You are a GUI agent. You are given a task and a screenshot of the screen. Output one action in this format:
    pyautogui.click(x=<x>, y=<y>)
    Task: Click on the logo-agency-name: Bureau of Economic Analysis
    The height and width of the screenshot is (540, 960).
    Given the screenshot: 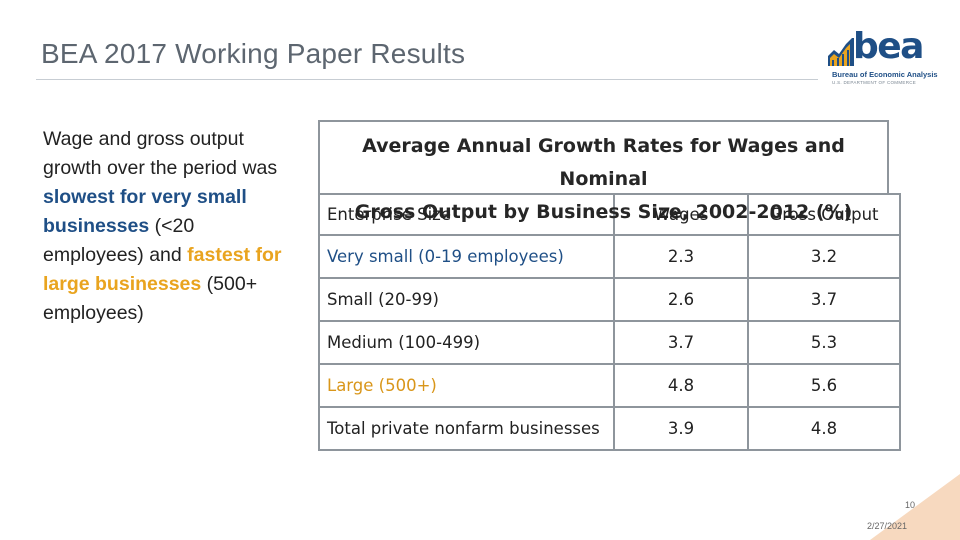 What is the action you would take?
    pyautogui.click(x=885, y=74)
    